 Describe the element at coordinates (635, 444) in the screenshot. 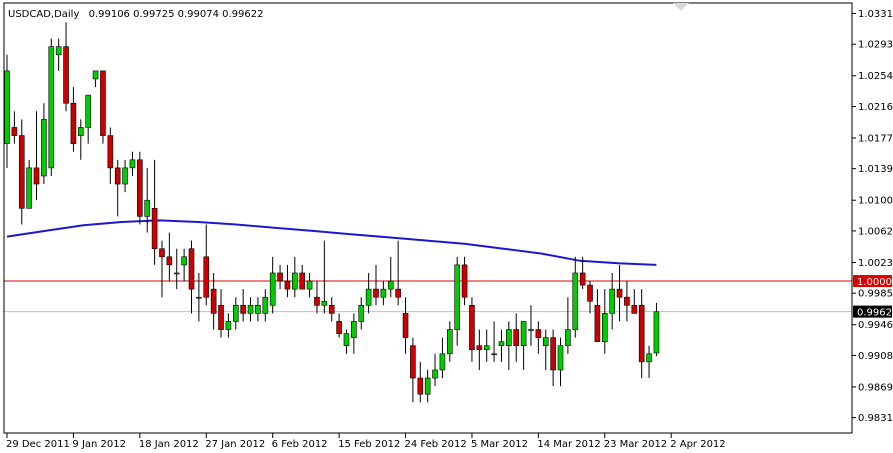

I see `time-tick-label: 23 Mar 2012` at that location.